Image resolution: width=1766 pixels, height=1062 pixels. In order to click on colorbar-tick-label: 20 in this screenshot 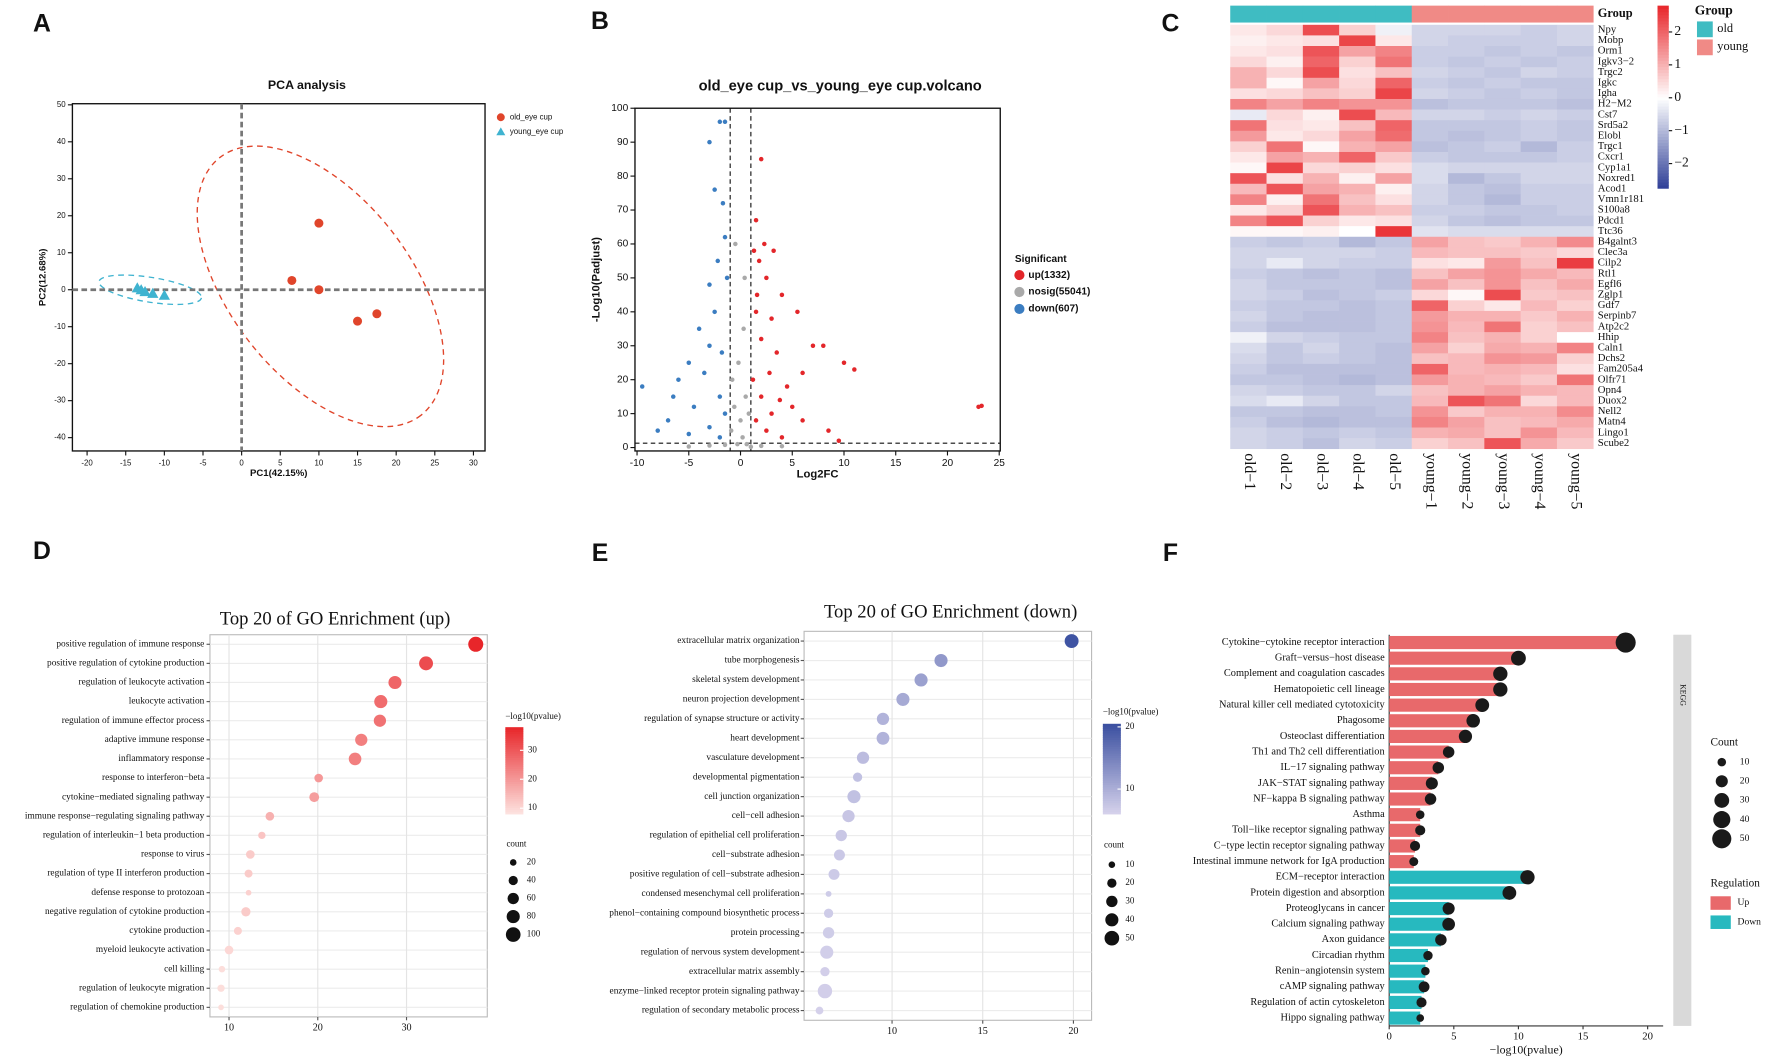, I will do `click(533, 778)`.